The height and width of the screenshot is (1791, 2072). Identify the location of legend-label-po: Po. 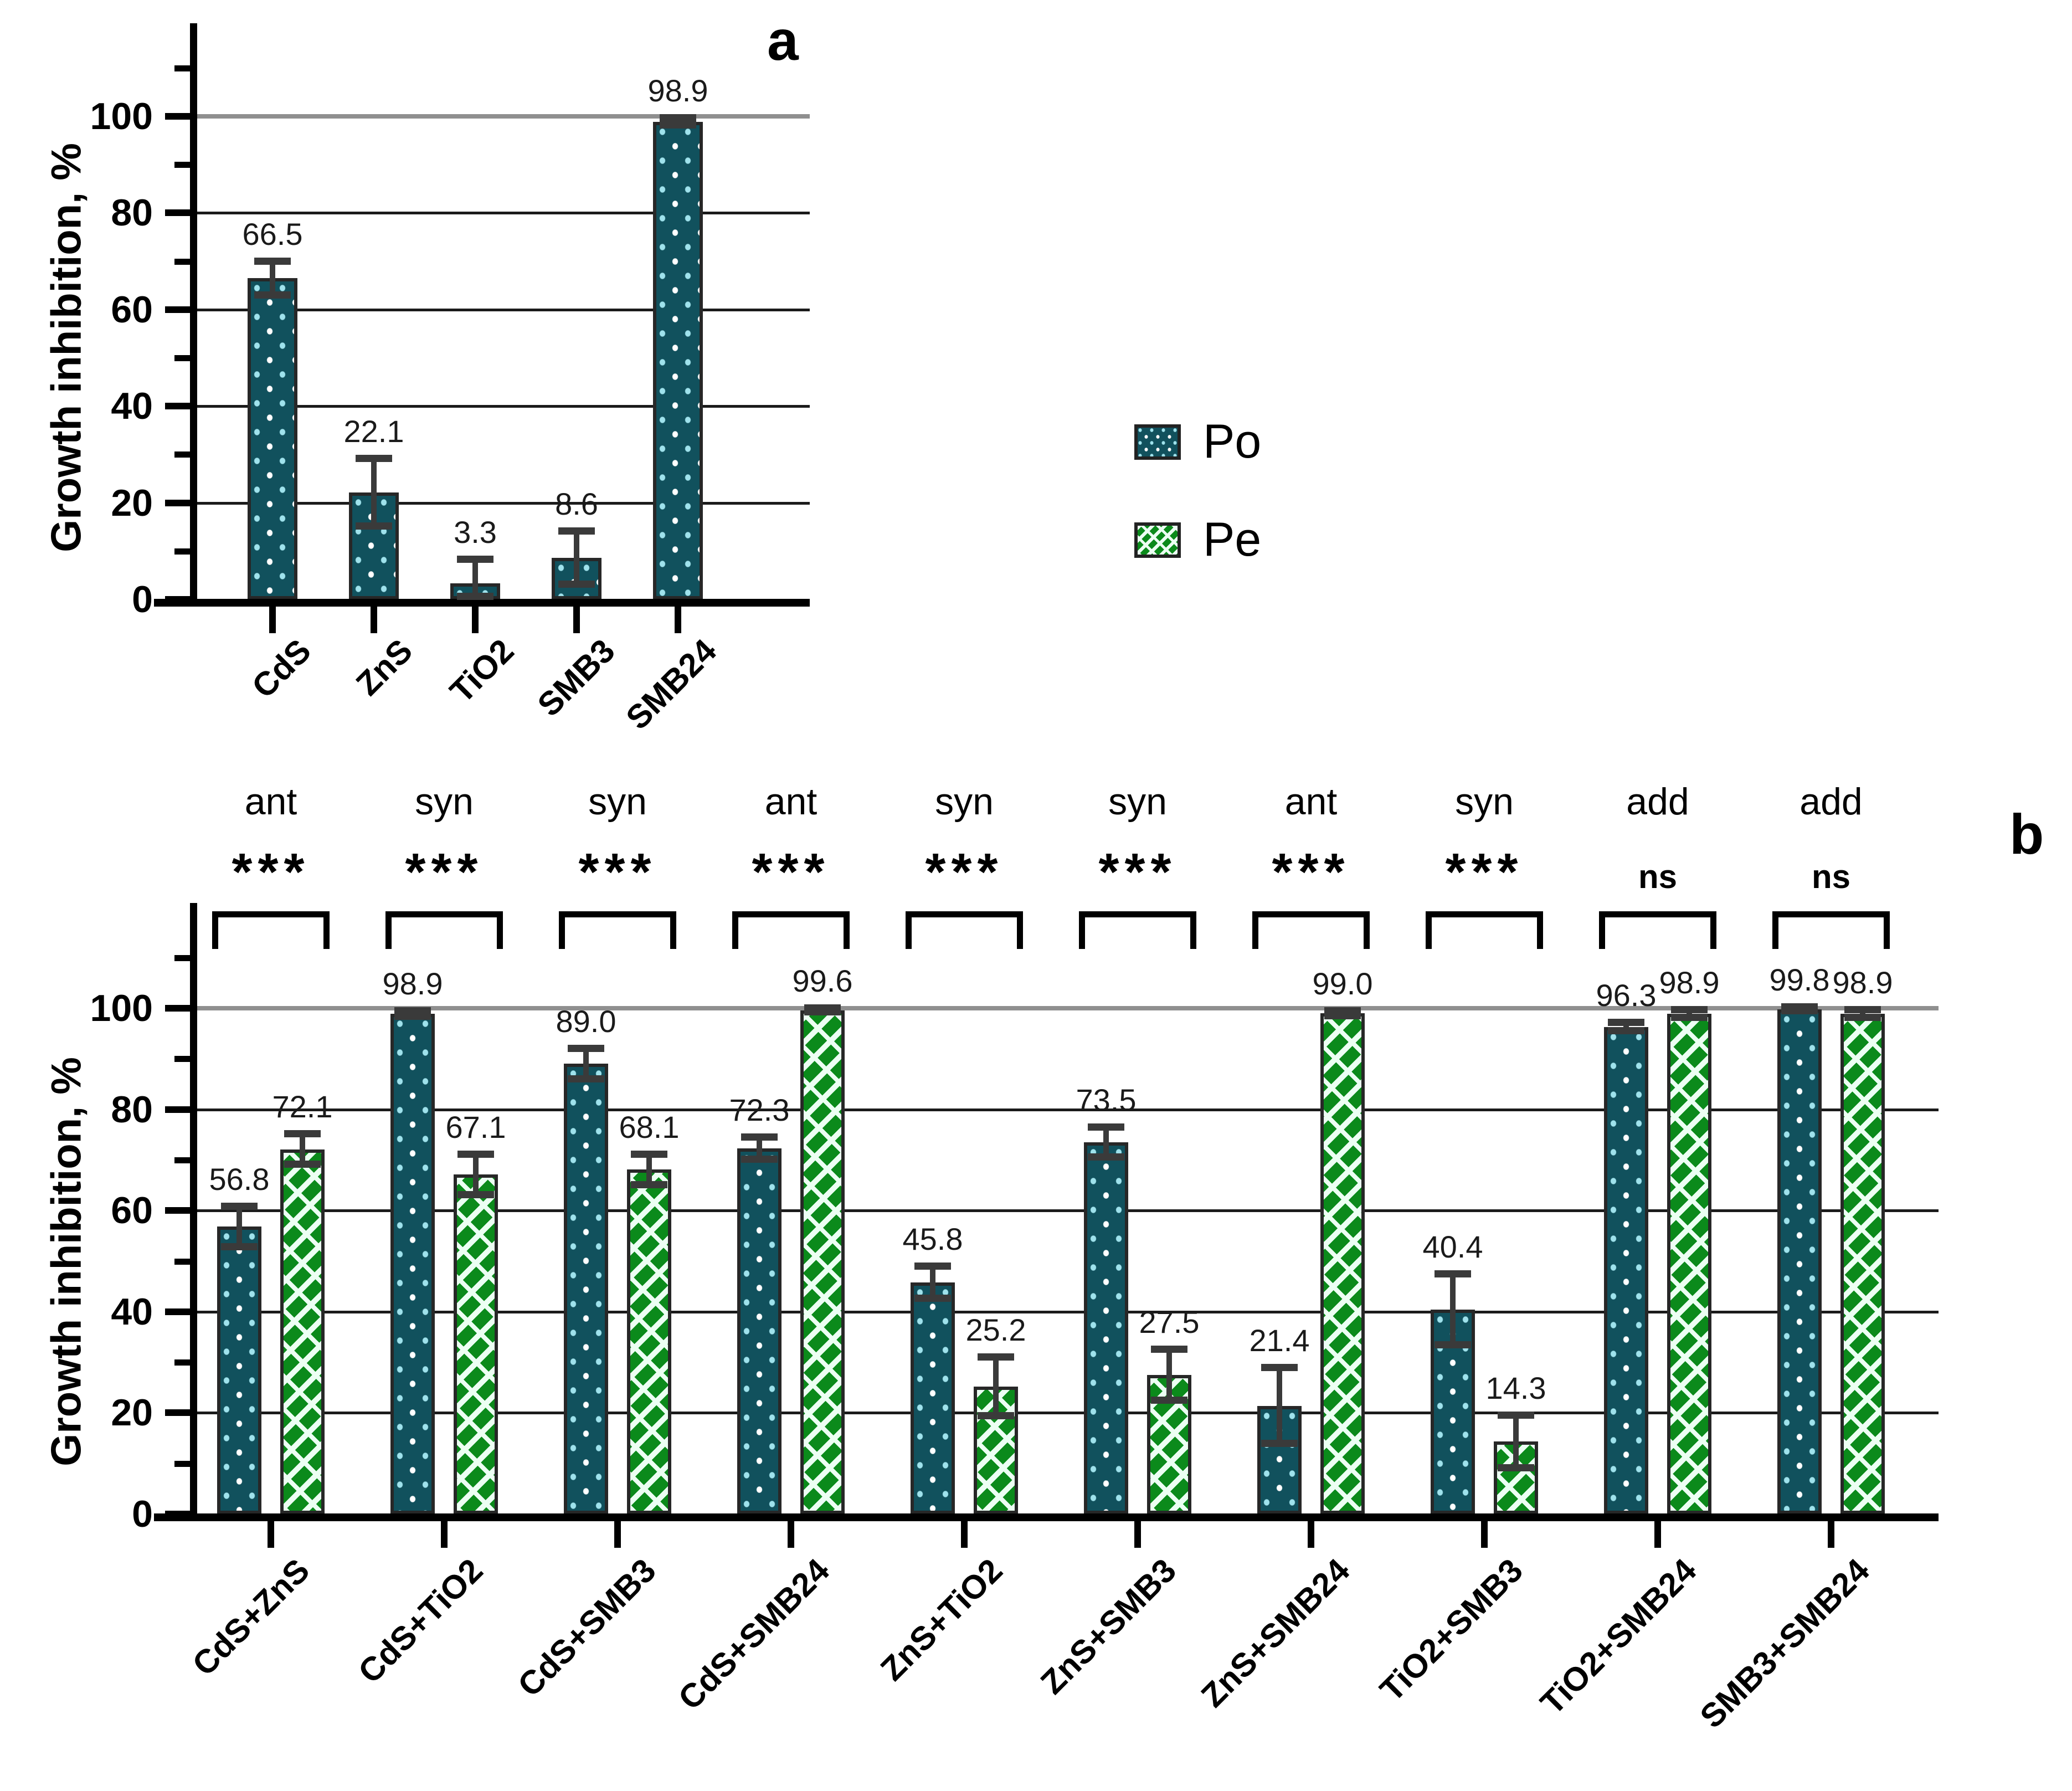
(1232, 441).